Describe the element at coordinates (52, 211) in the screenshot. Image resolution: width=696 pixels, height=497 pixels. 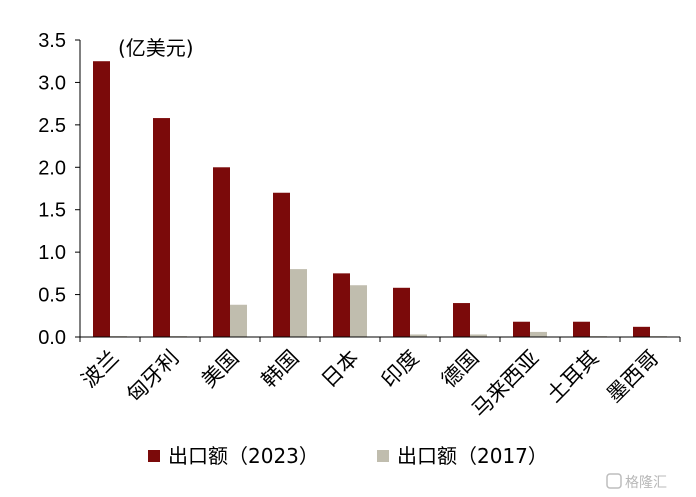
I see `y-tick-label: 1.5` at that location.